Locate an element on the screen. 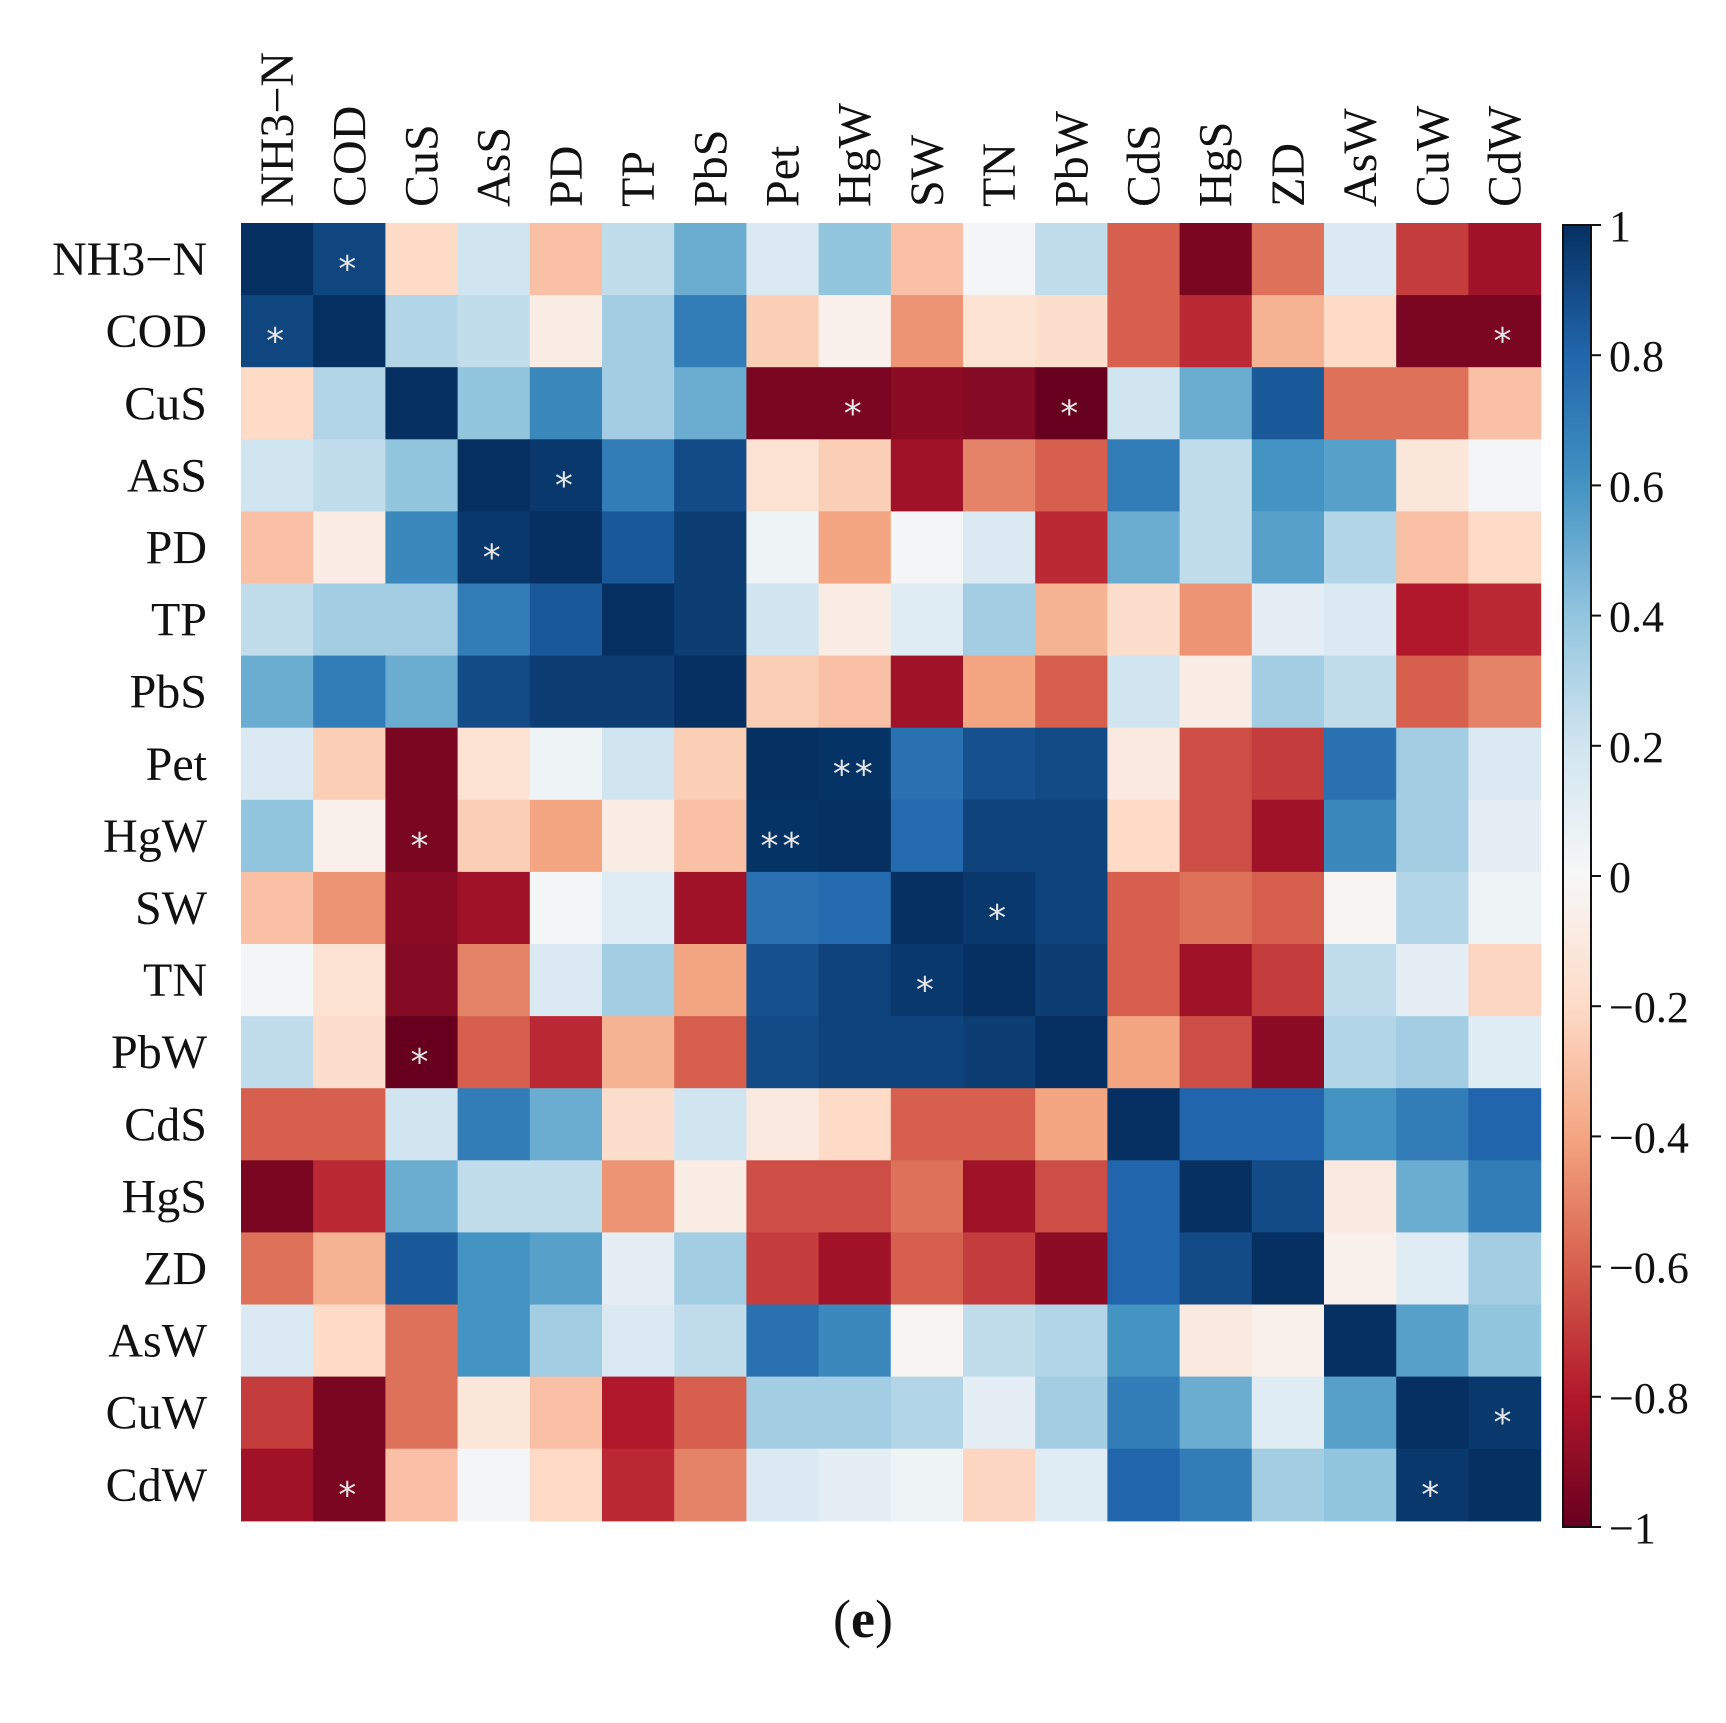 The width and height of the screenshot is (1726, 1723). row-label: HgS is located at coordinates (164, 1196).